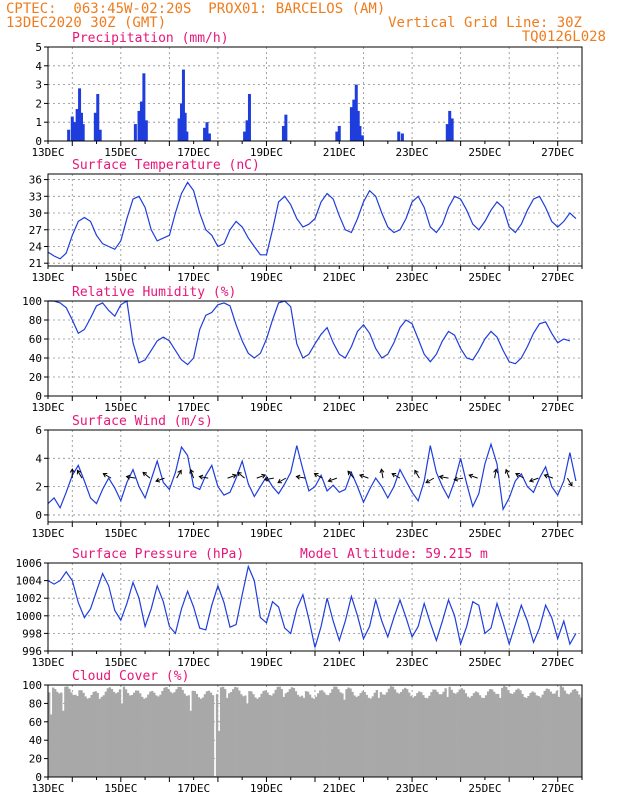 This screenshot has width=618, height=800. Describe the element at coordinates (313, 222) in the screenshot. I see `panel-temperature` at that location.